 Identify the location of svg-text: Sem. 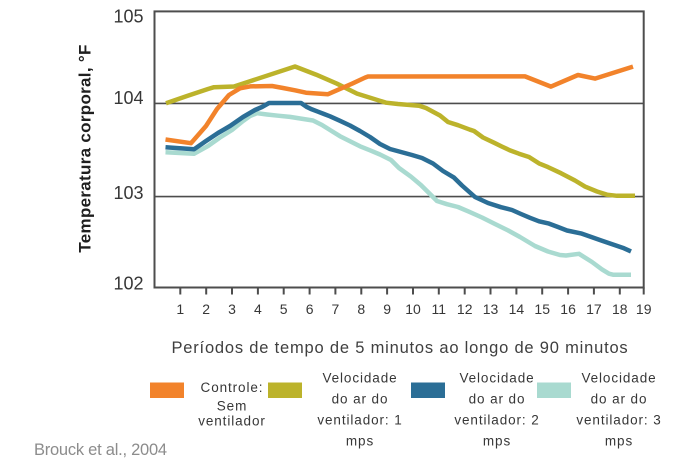
(232, 406).